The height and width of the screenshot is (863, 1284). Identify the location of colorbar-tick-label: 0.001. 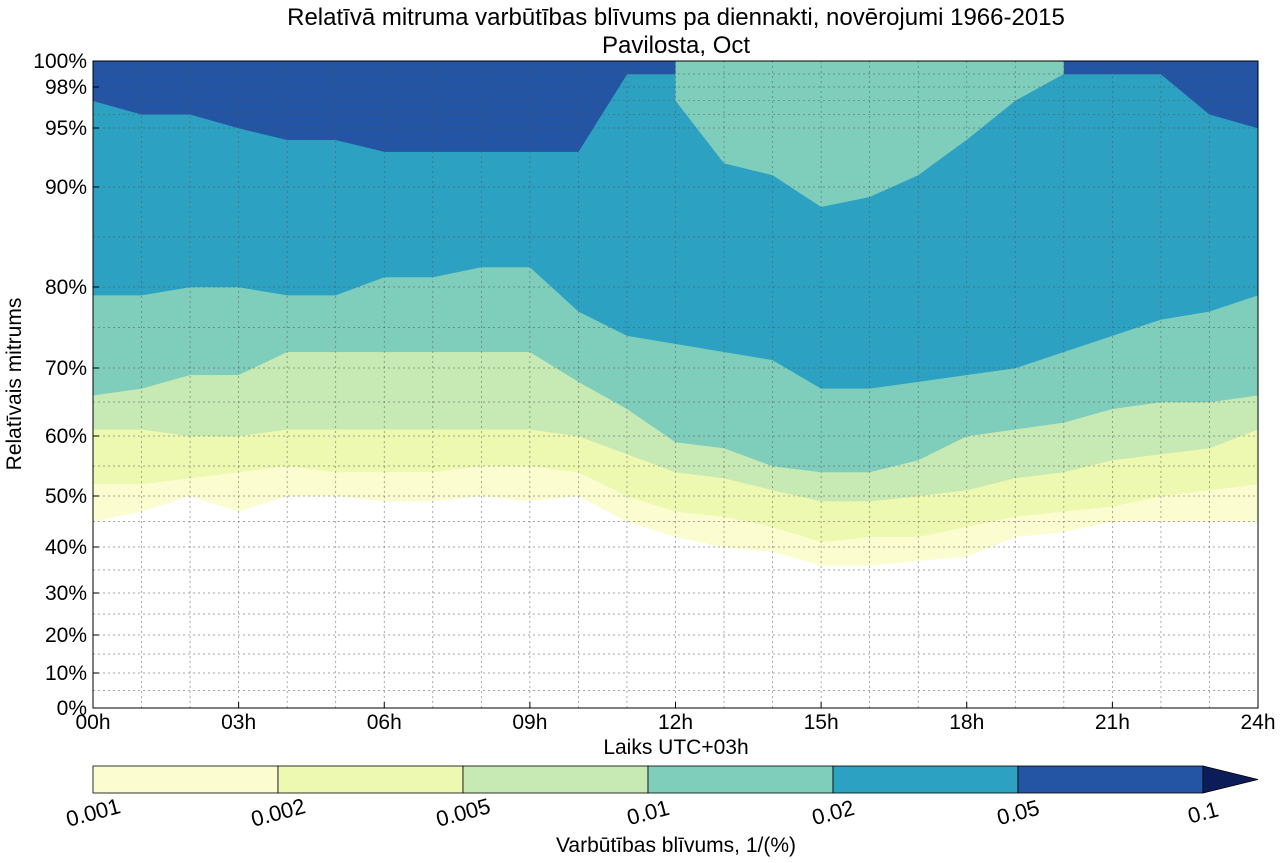
(93, 812).